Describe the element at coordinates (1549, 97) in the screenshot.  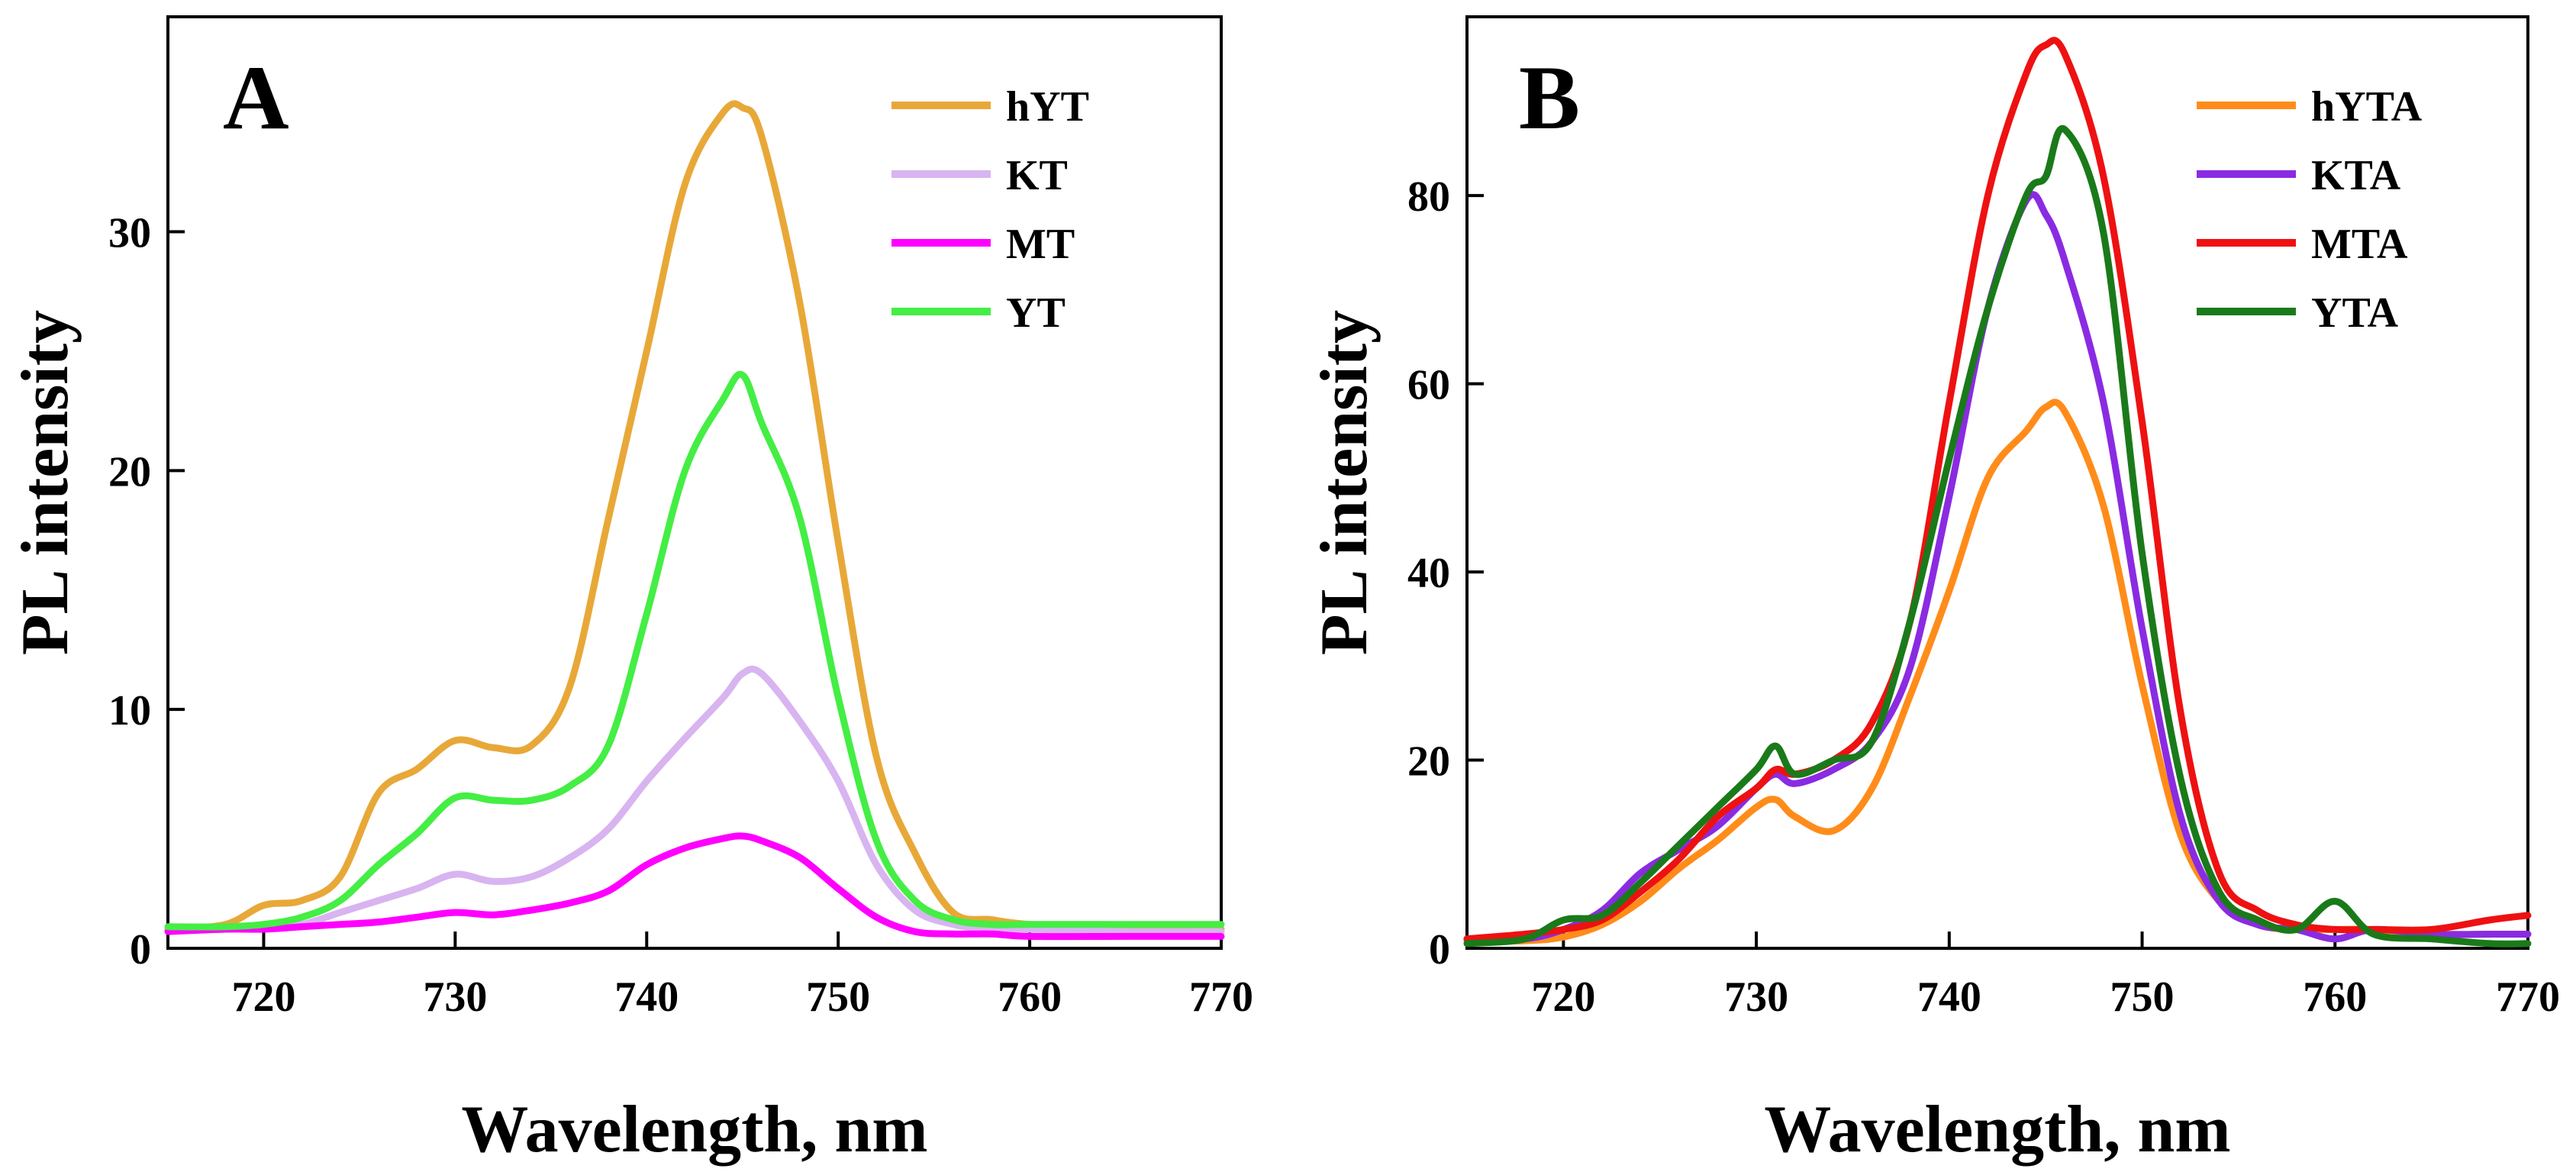
I see `panel-label-b: B` at that location.